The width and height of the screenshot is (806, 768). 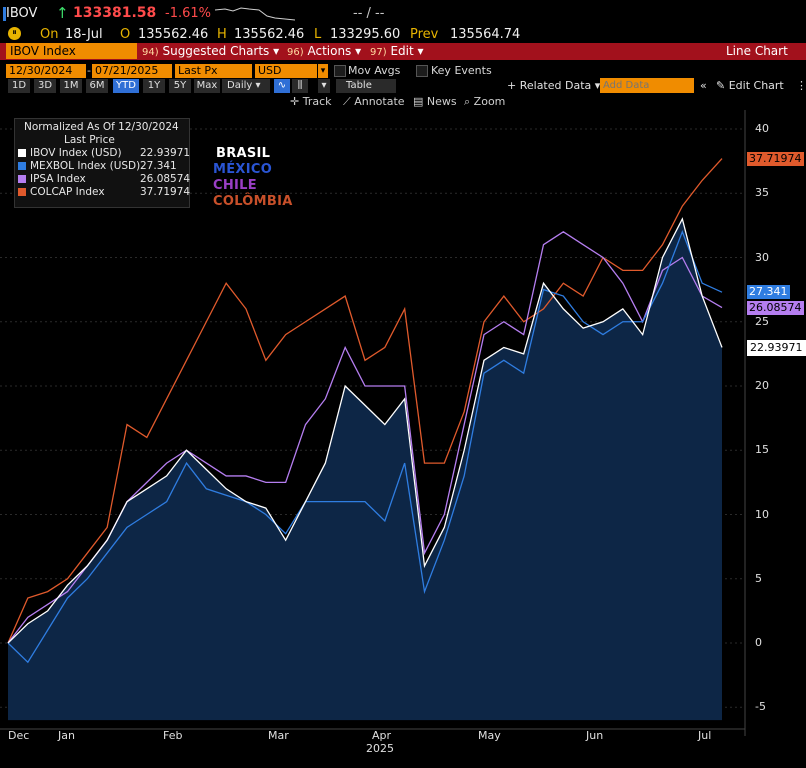 What do you see at coordinates (89, 140) in the screenshot?
I see `legend-subtitle: Last Price` at bounding box center [89, 140].